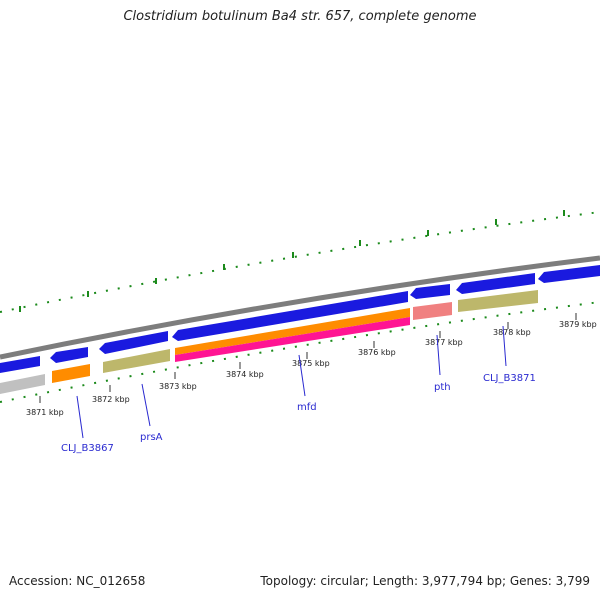 Image resolution: width=600 pixels, height=600 pixels. What do you see at coordinates (22, 384) in the screenshot?
I see `gene-feature-grey` at bounding box center [22, 384].